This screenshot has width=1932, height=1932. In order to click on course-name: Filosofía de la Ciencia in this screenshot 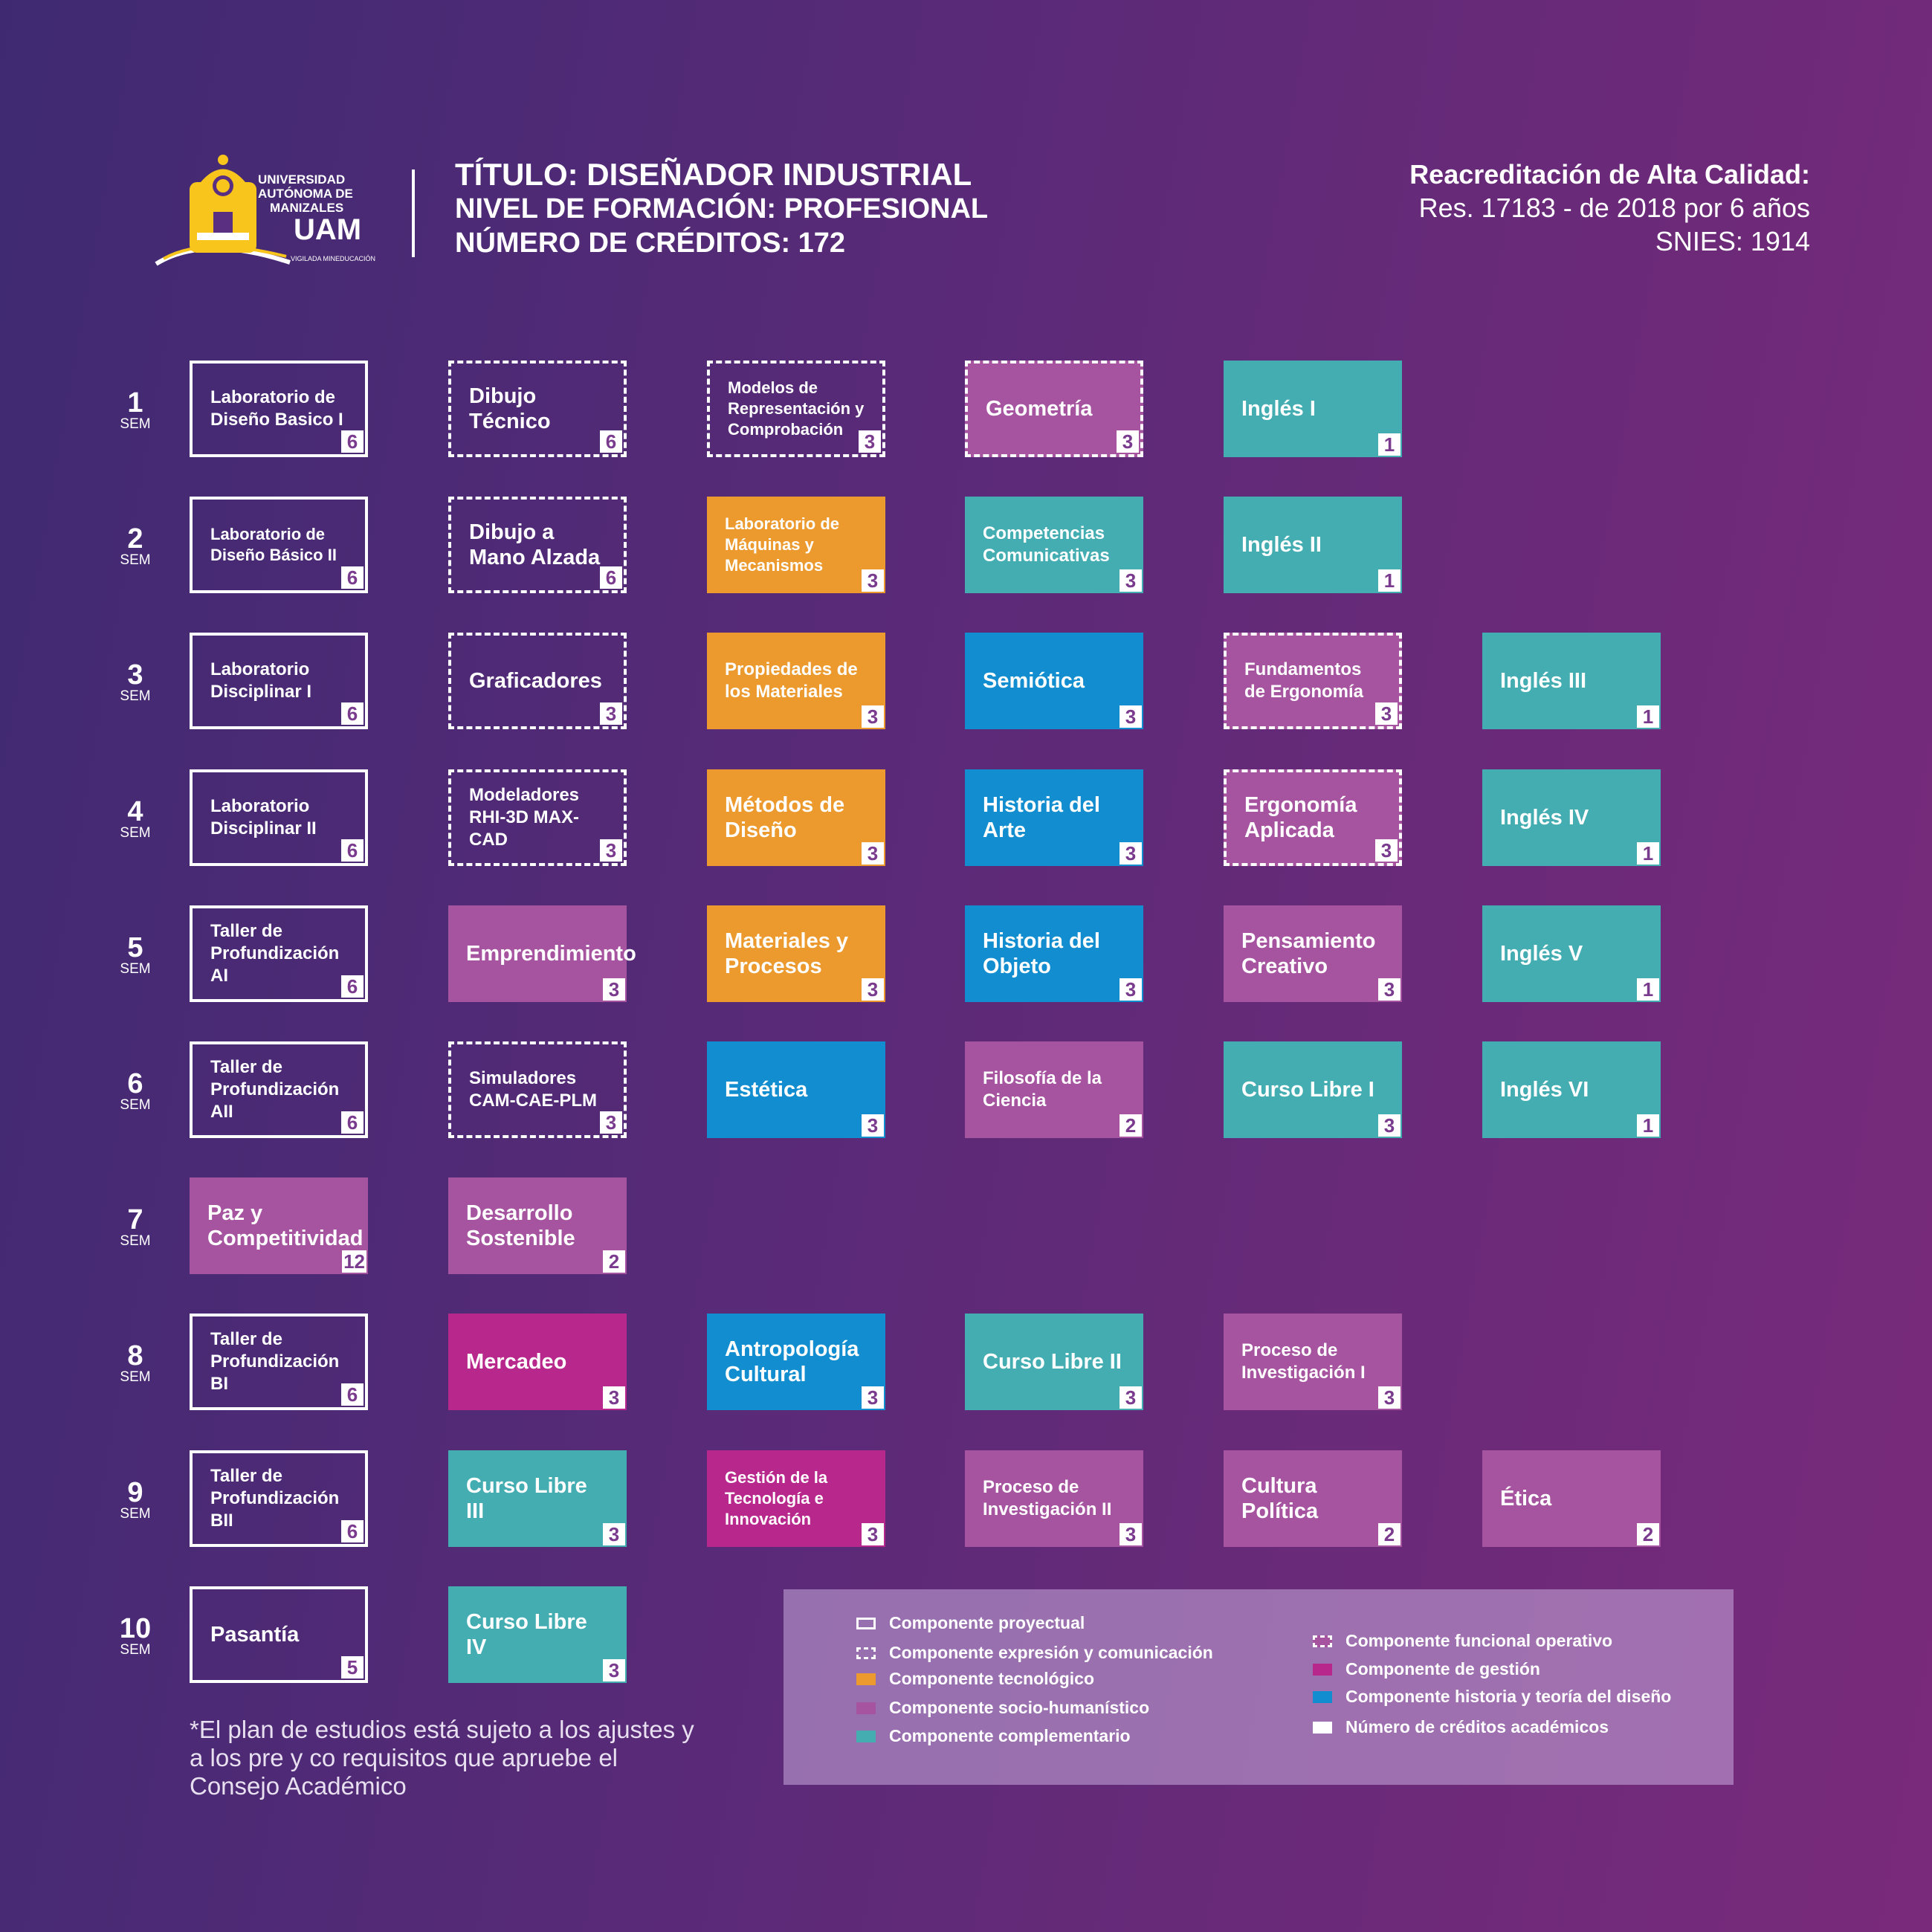, I will do `click(1043, 1089)`.